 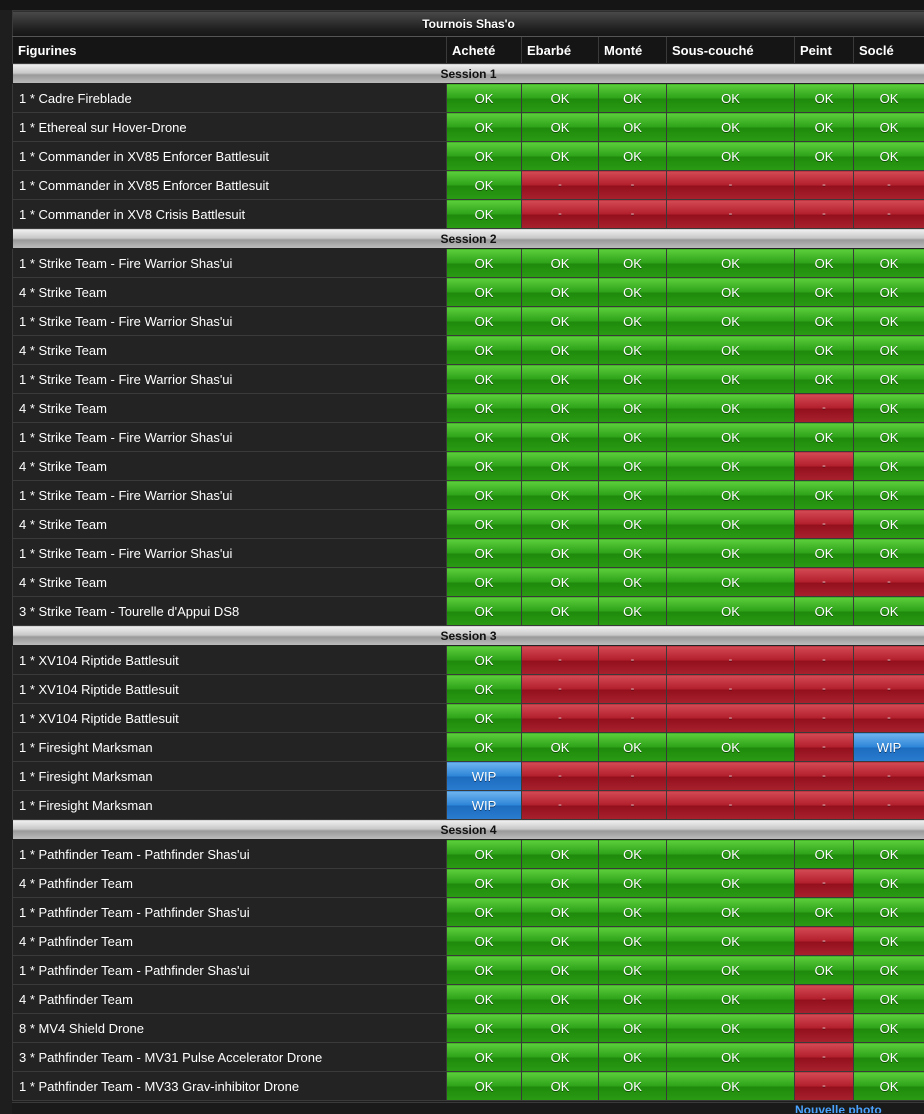 I want to click on footer-link: Nouvelle photo, so click(x=838, y=1108).